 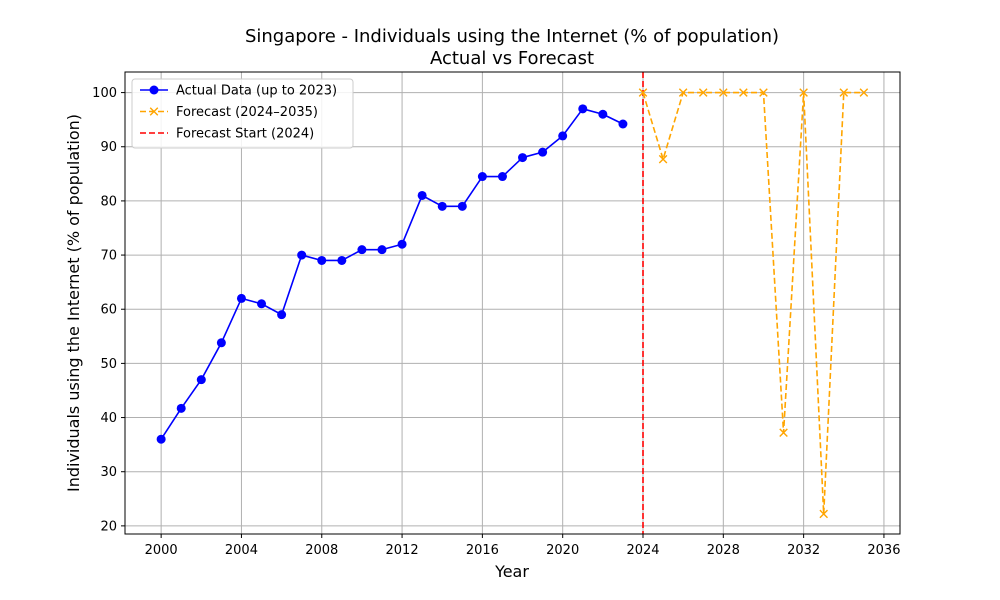 What do you see at coordinates (522, 546) in the screenshot?
I see `x-axis-ticks: 2000 2004 2008 2012 2016 2020 2024 2028 2032 2036` at bounding box center [522, 546].